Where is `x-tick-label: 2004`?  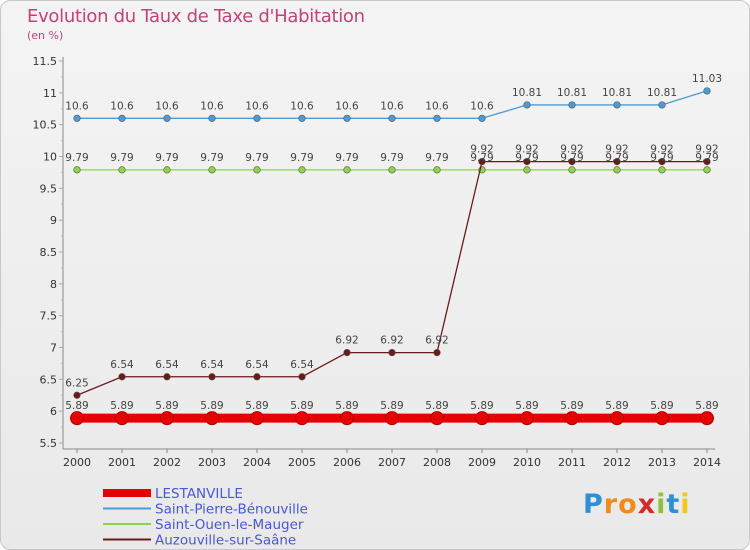
x-tick-label: 2004 is located at coordinates (257, 462).